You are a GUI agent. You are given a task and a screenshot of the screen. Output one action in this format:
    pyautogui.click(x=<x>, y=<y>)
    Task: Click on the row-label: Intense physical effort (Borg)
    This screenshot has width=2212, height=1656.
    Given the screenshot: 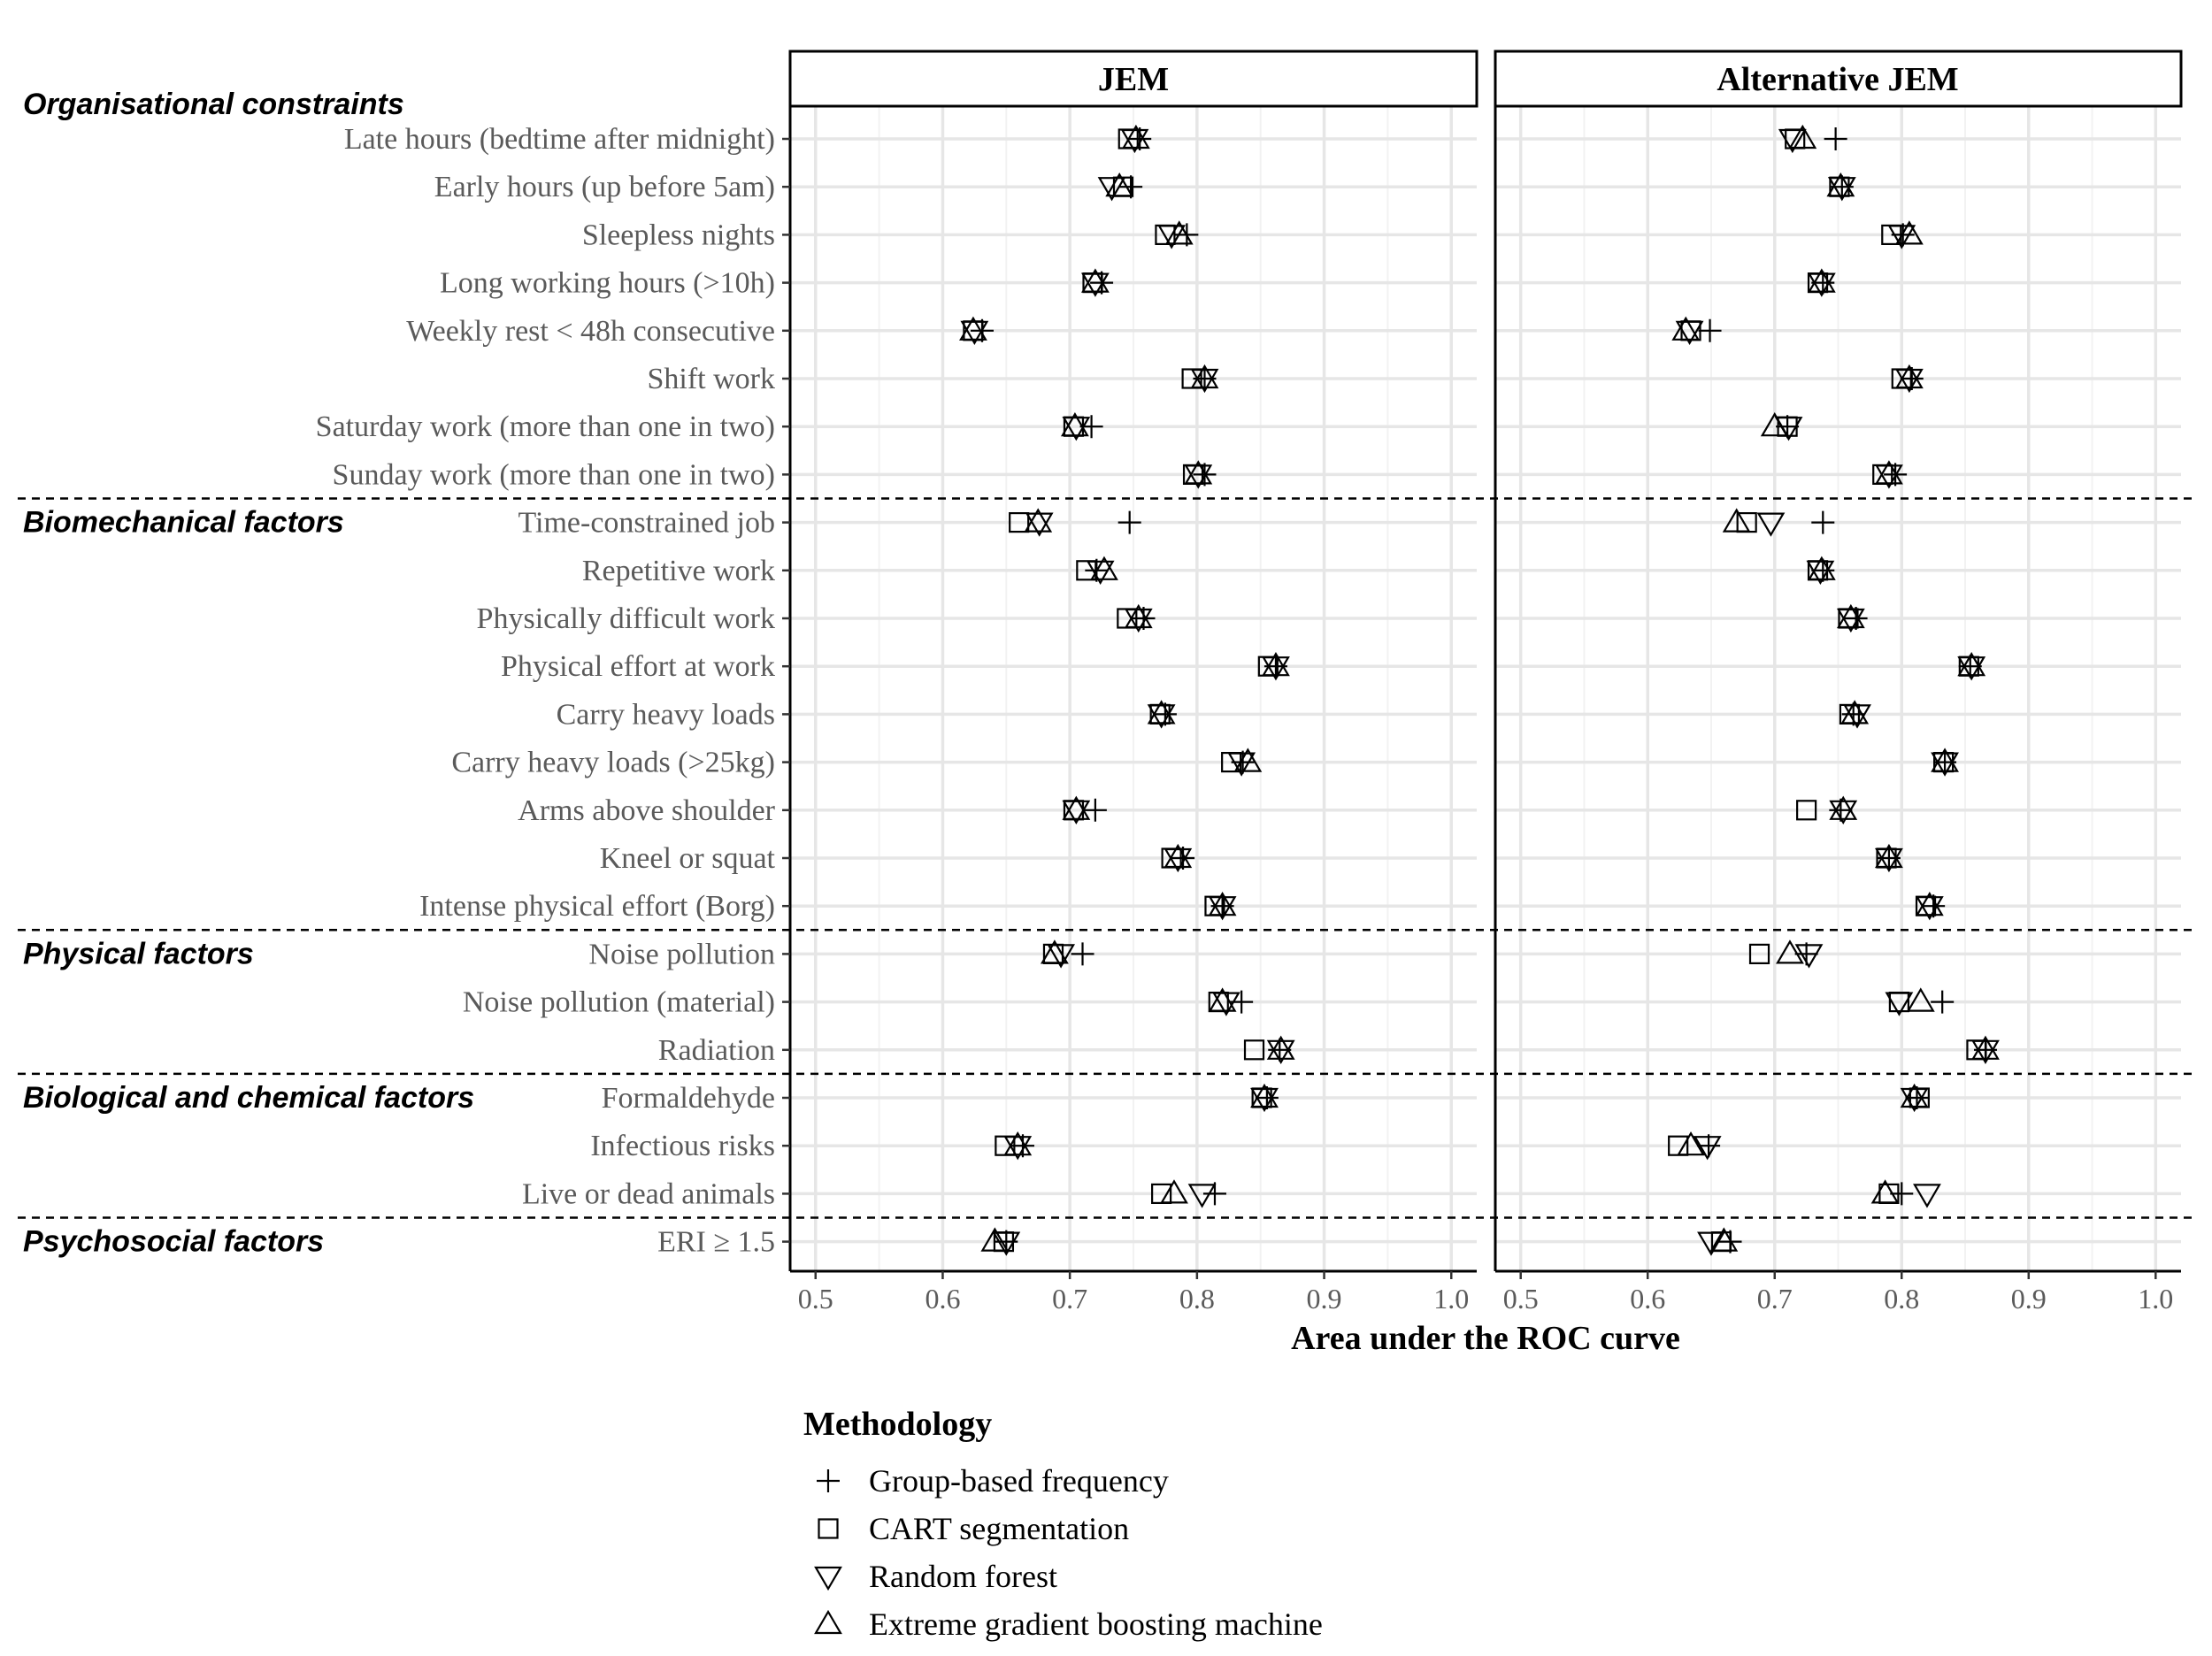 What is the action you would take?
    pyautogui.click(x=597, y=906)
    